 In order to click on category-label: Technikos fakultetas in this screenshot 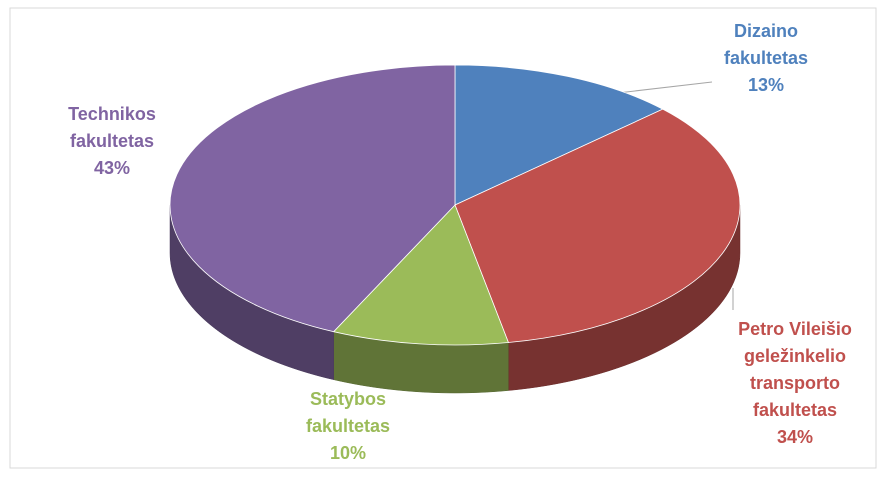, I will do `click(112, 127)`.